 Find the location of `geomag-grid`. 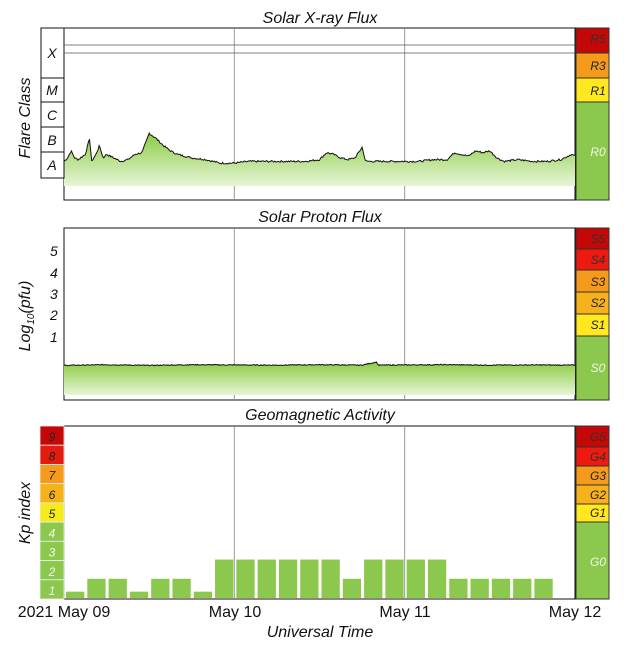

geomag-grid is located at coordinates (319, 512).